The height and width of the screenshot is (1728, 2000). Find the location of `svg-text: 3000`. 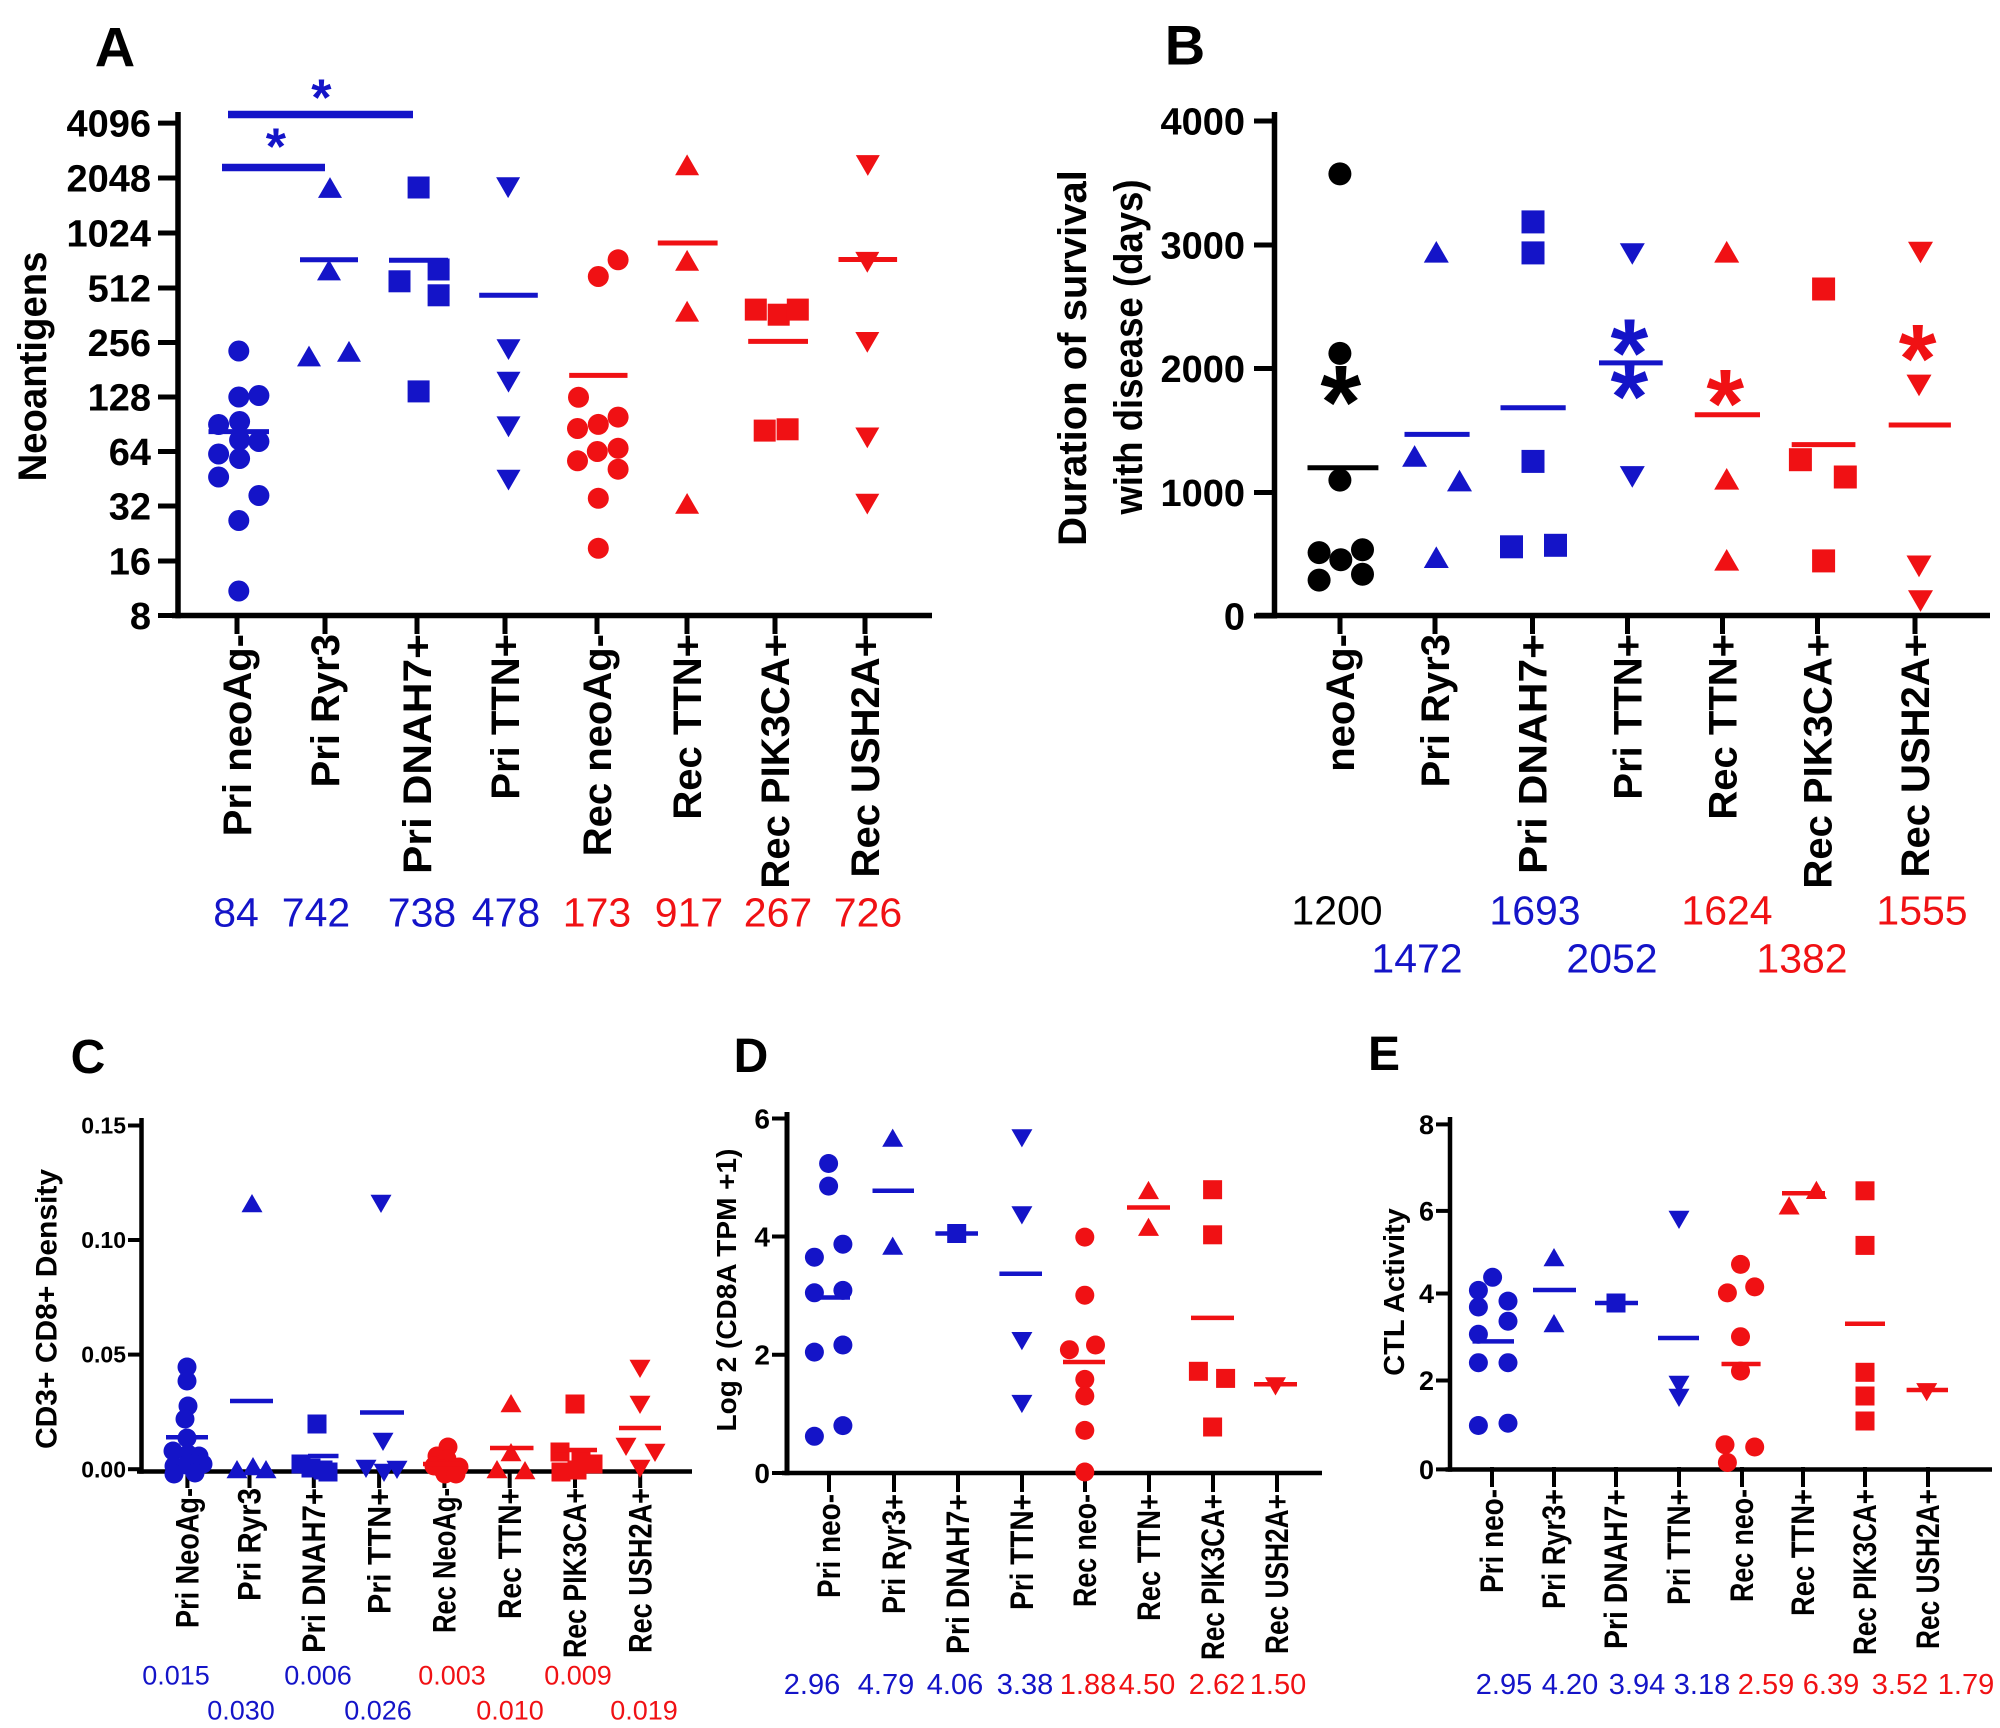

svg-text: 3000 is located at coordinates (1202, 246).